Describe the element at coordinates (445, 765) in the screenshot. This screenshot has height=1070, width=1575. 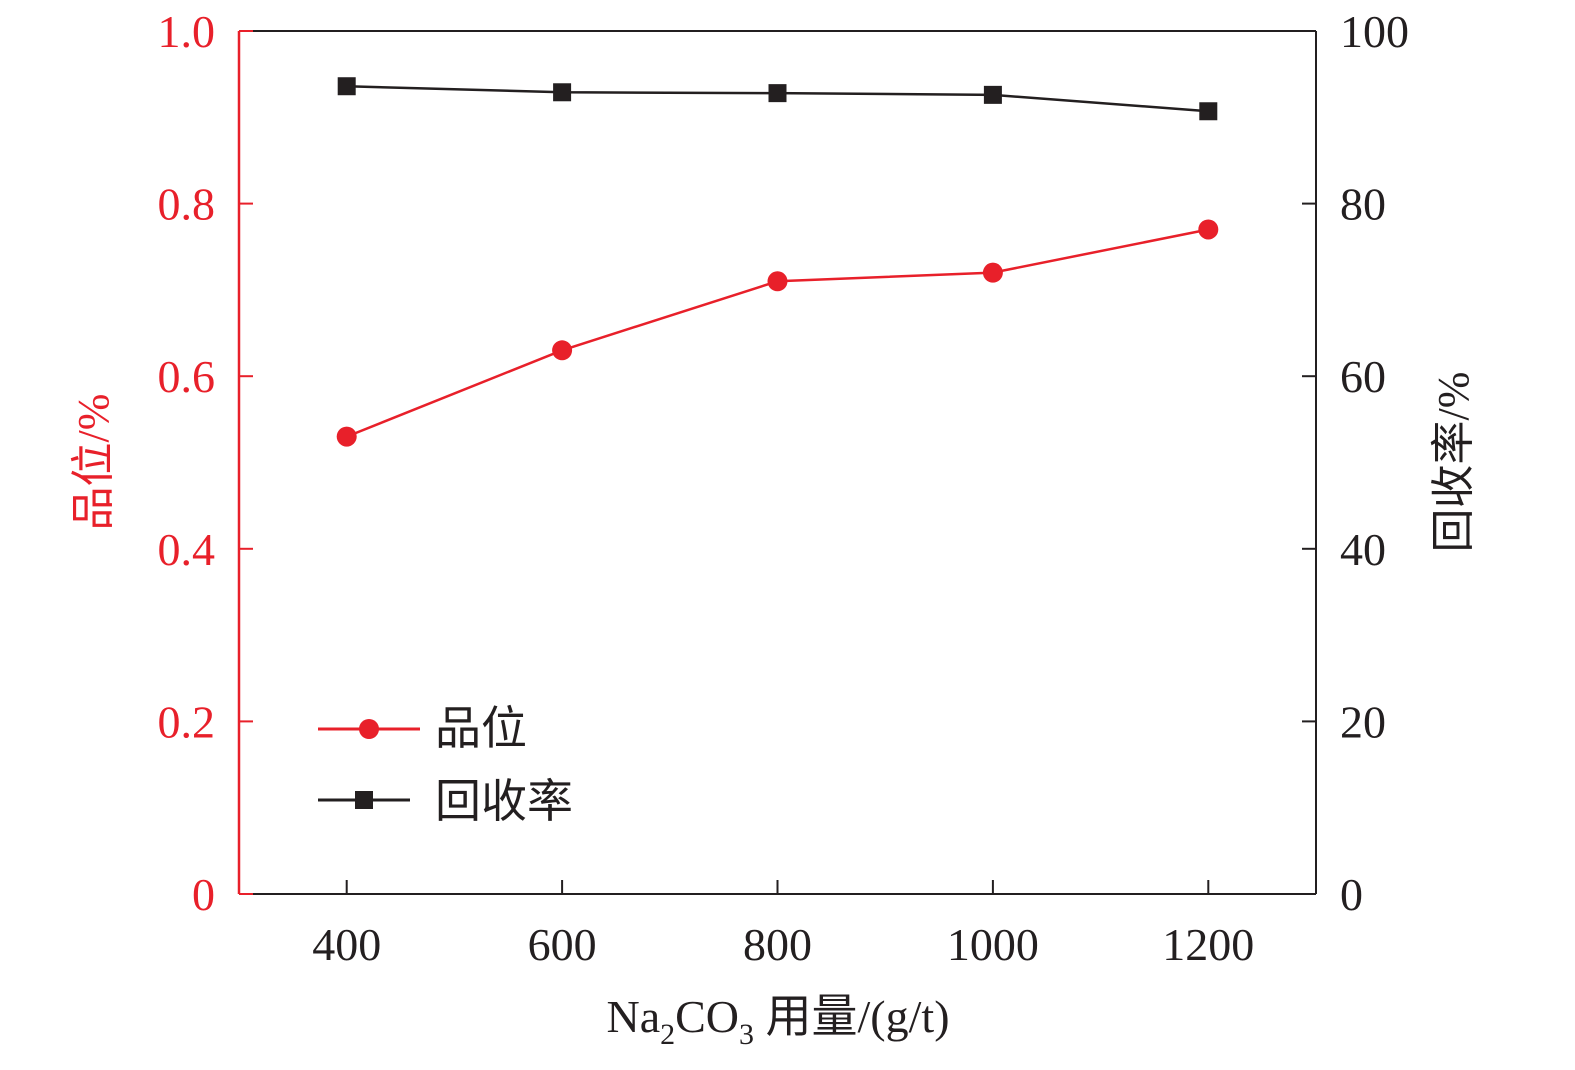
I see `legend: 品位 回收率` at that location.